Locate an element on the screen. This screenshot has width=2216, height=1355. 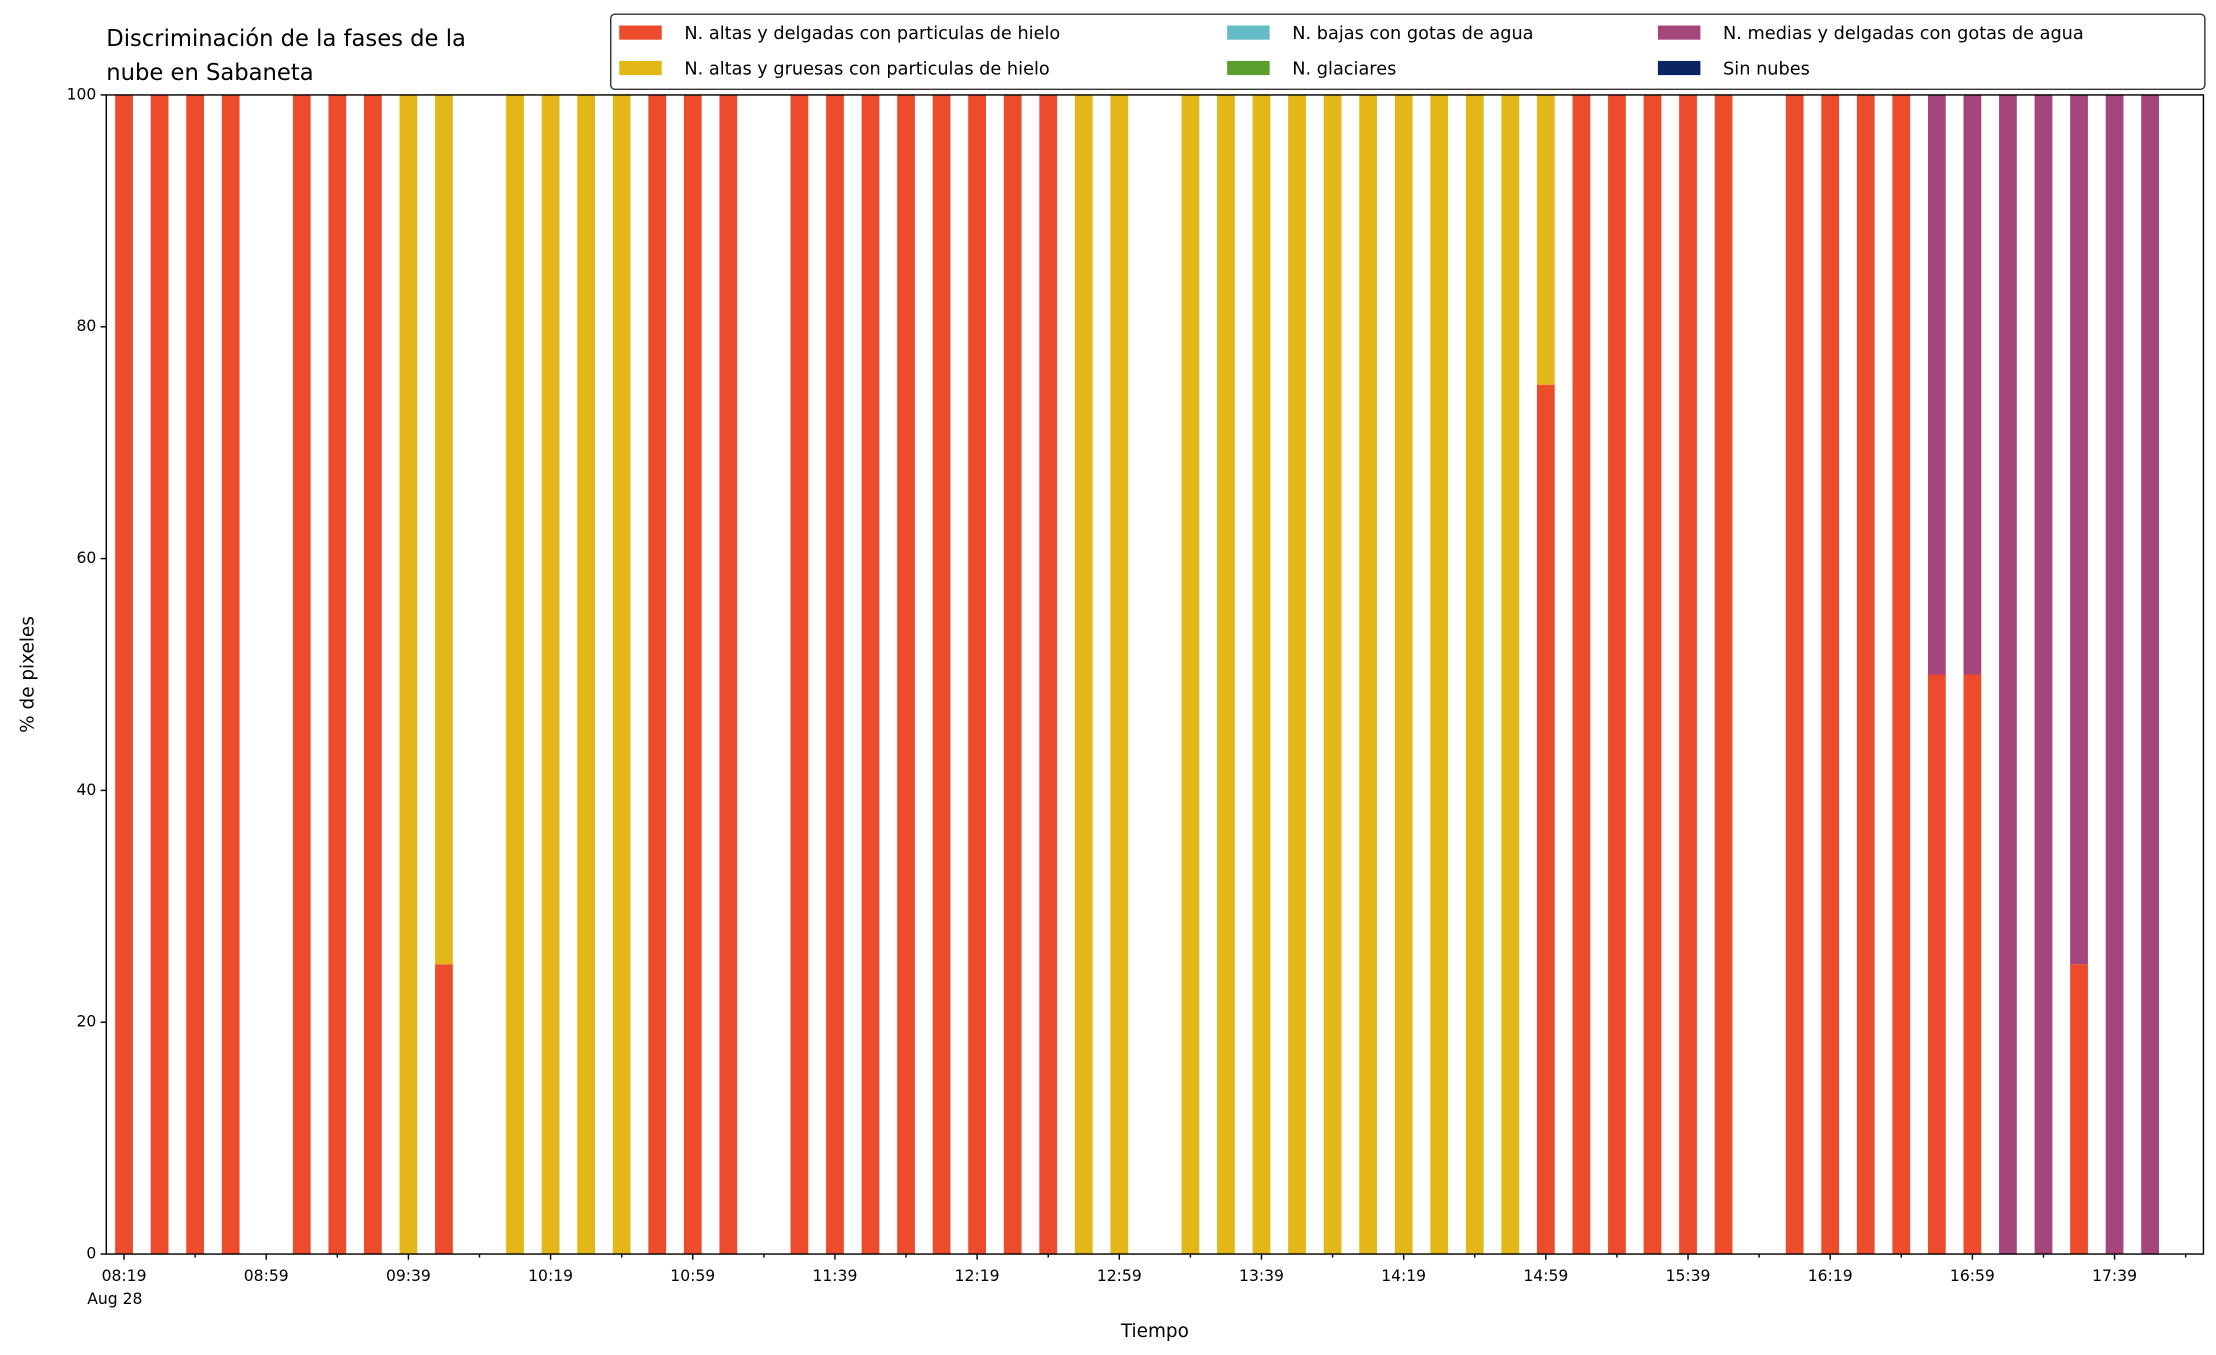
x-tick-label: 12:19 is located at coordinates (977, 1276).